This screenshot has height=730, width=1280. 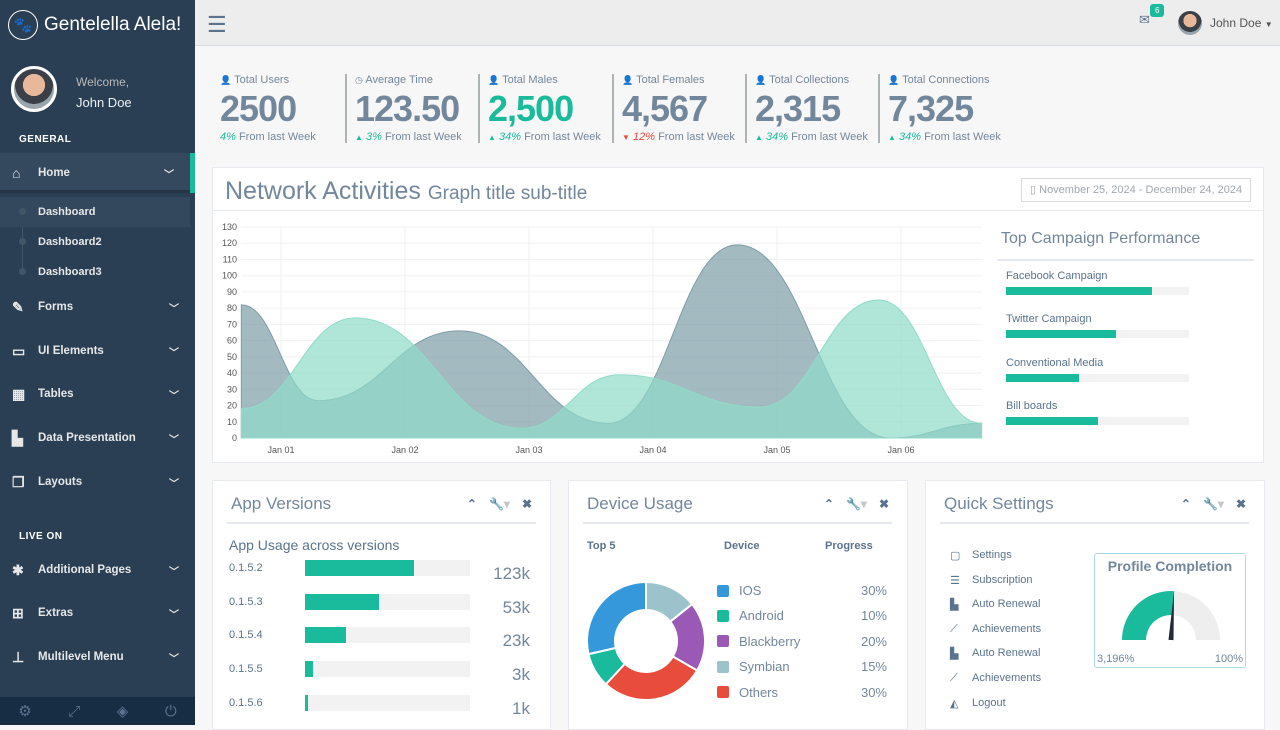 What do you see at coordinates (1033, 190) in the screenshot?
I see `calendar-icon: ▯` at bounding box center [1033, 190].